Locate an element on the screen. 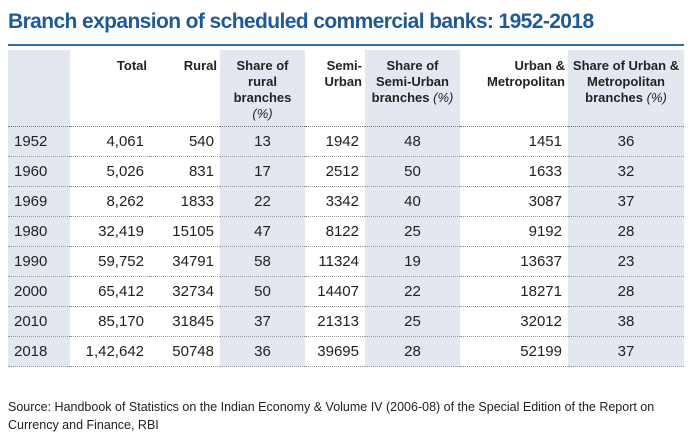 The height and width of the screenshot is (445, 691). table-row: 2018 1,42,642 50748 36 39695 28 52199 37 is located at coordinates (346, 351).